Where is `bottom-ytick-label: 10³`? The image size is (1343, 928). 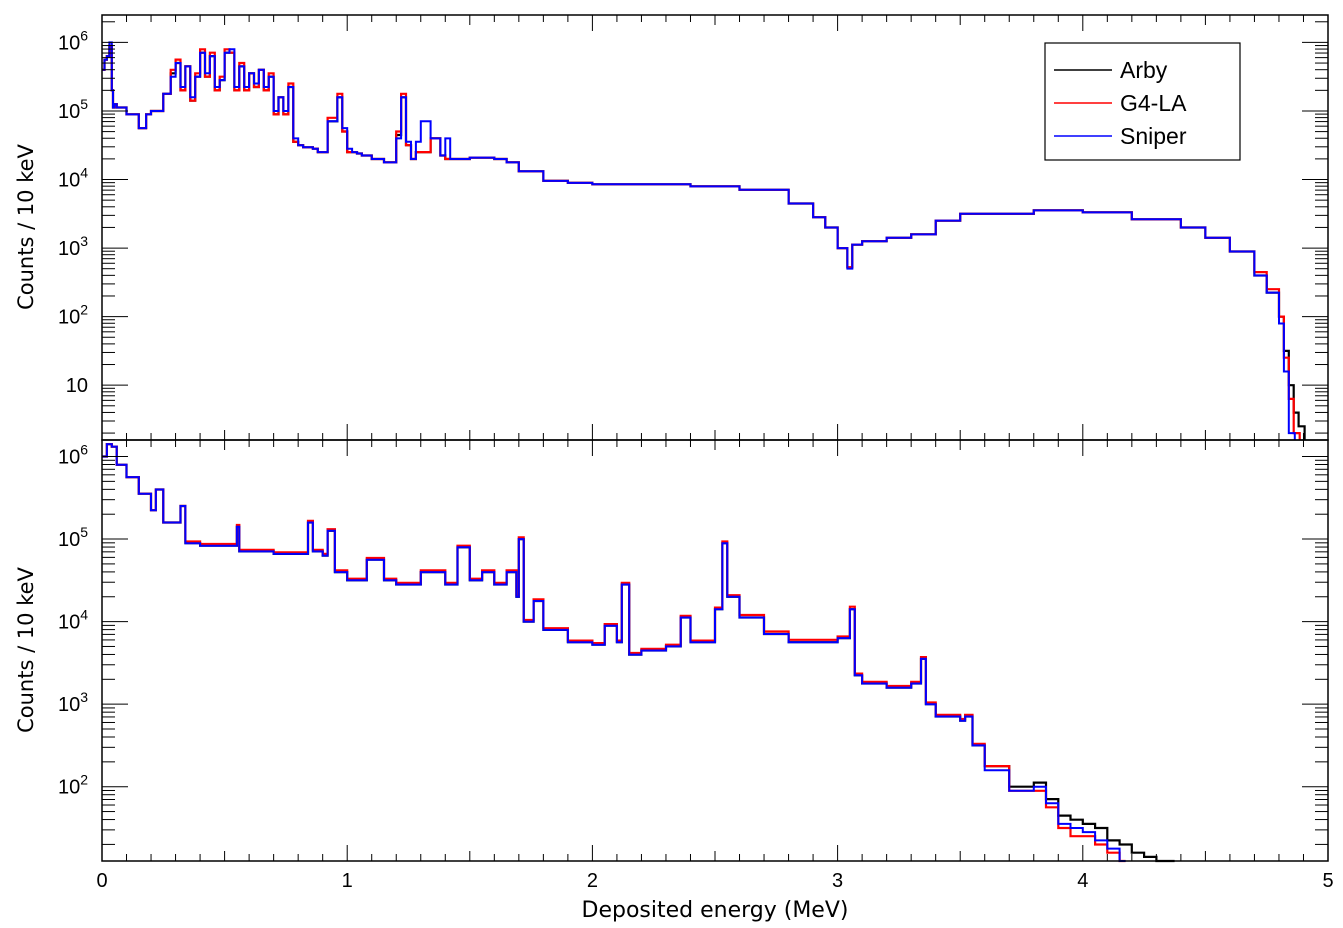 bottom-ytick-label: 10³ is located at coordinates (73, 702).